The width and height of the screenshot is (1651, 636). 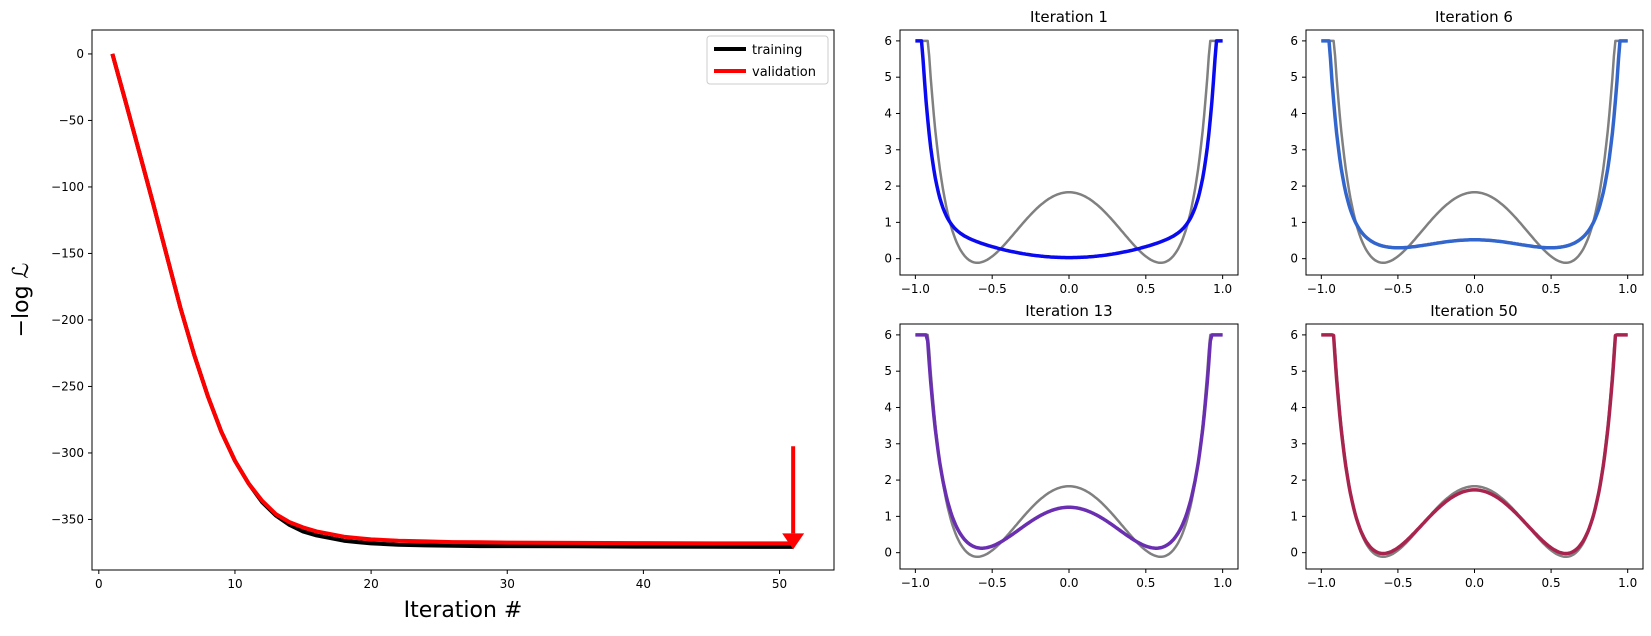 I want to click on panel-title-iteration-6: Iteration 6, so click(x=1474, y=17).